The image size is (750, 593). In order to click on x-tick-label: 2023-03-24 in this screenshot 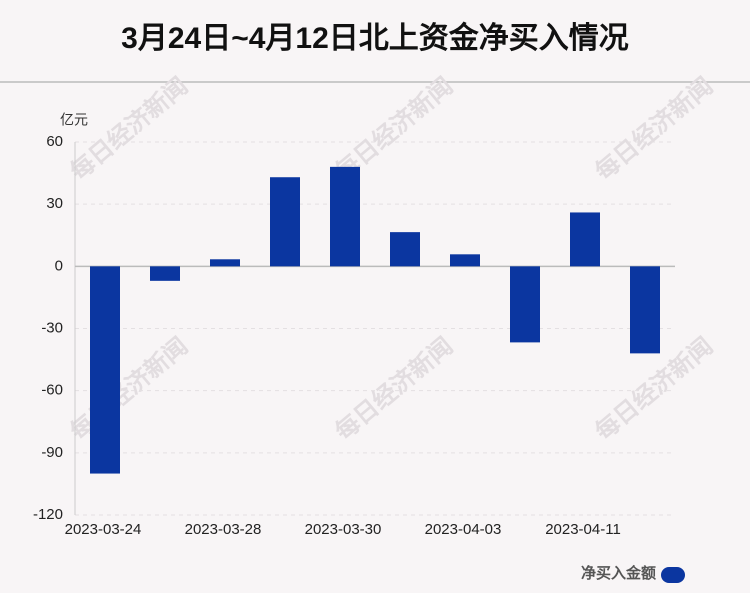, I will do `click(103, 529)`.